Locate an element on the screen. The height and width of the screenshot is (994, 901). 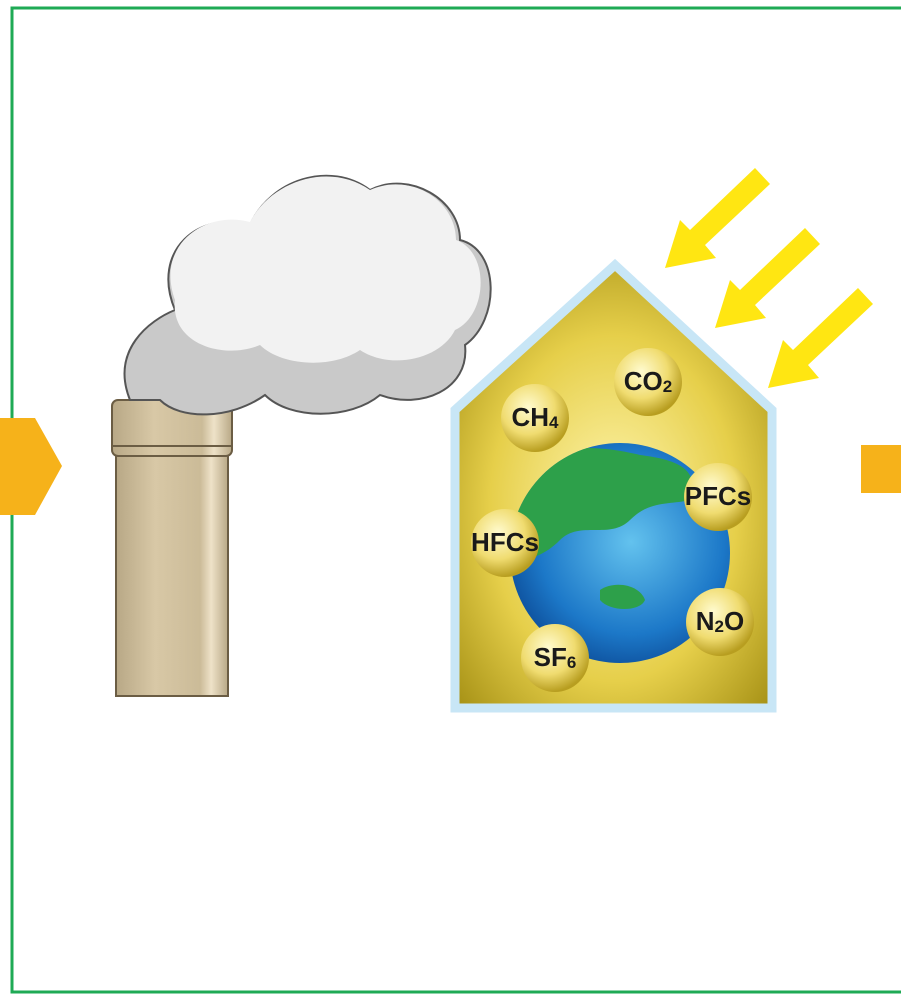
smoke-cloud is located at coordinates (307, 295).